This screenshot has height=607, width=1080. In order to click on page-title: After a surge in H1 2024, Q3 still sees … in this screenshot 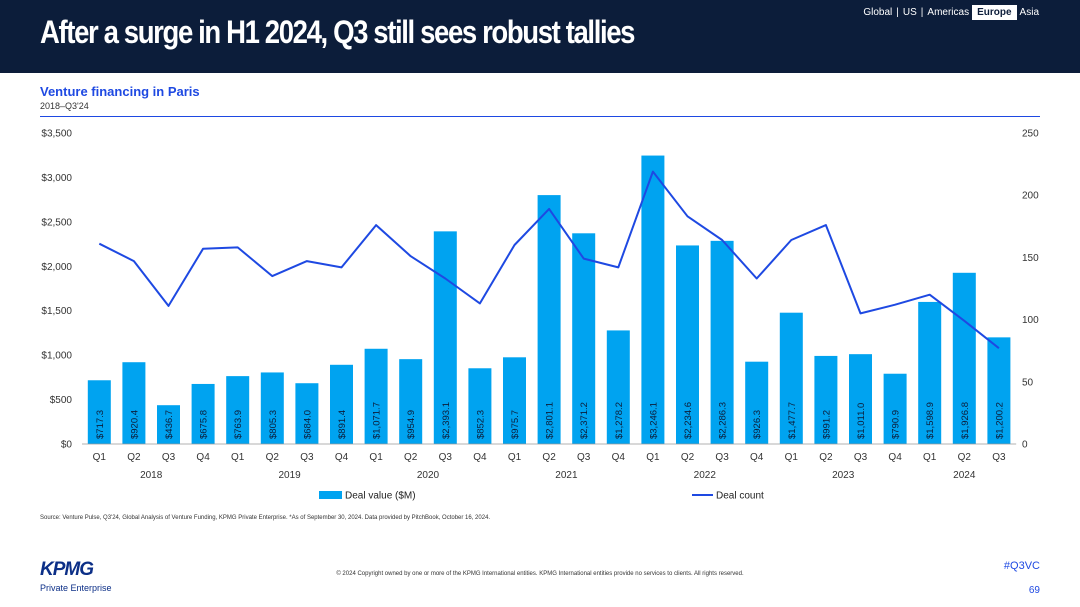, I will do `click(337, 32)`.